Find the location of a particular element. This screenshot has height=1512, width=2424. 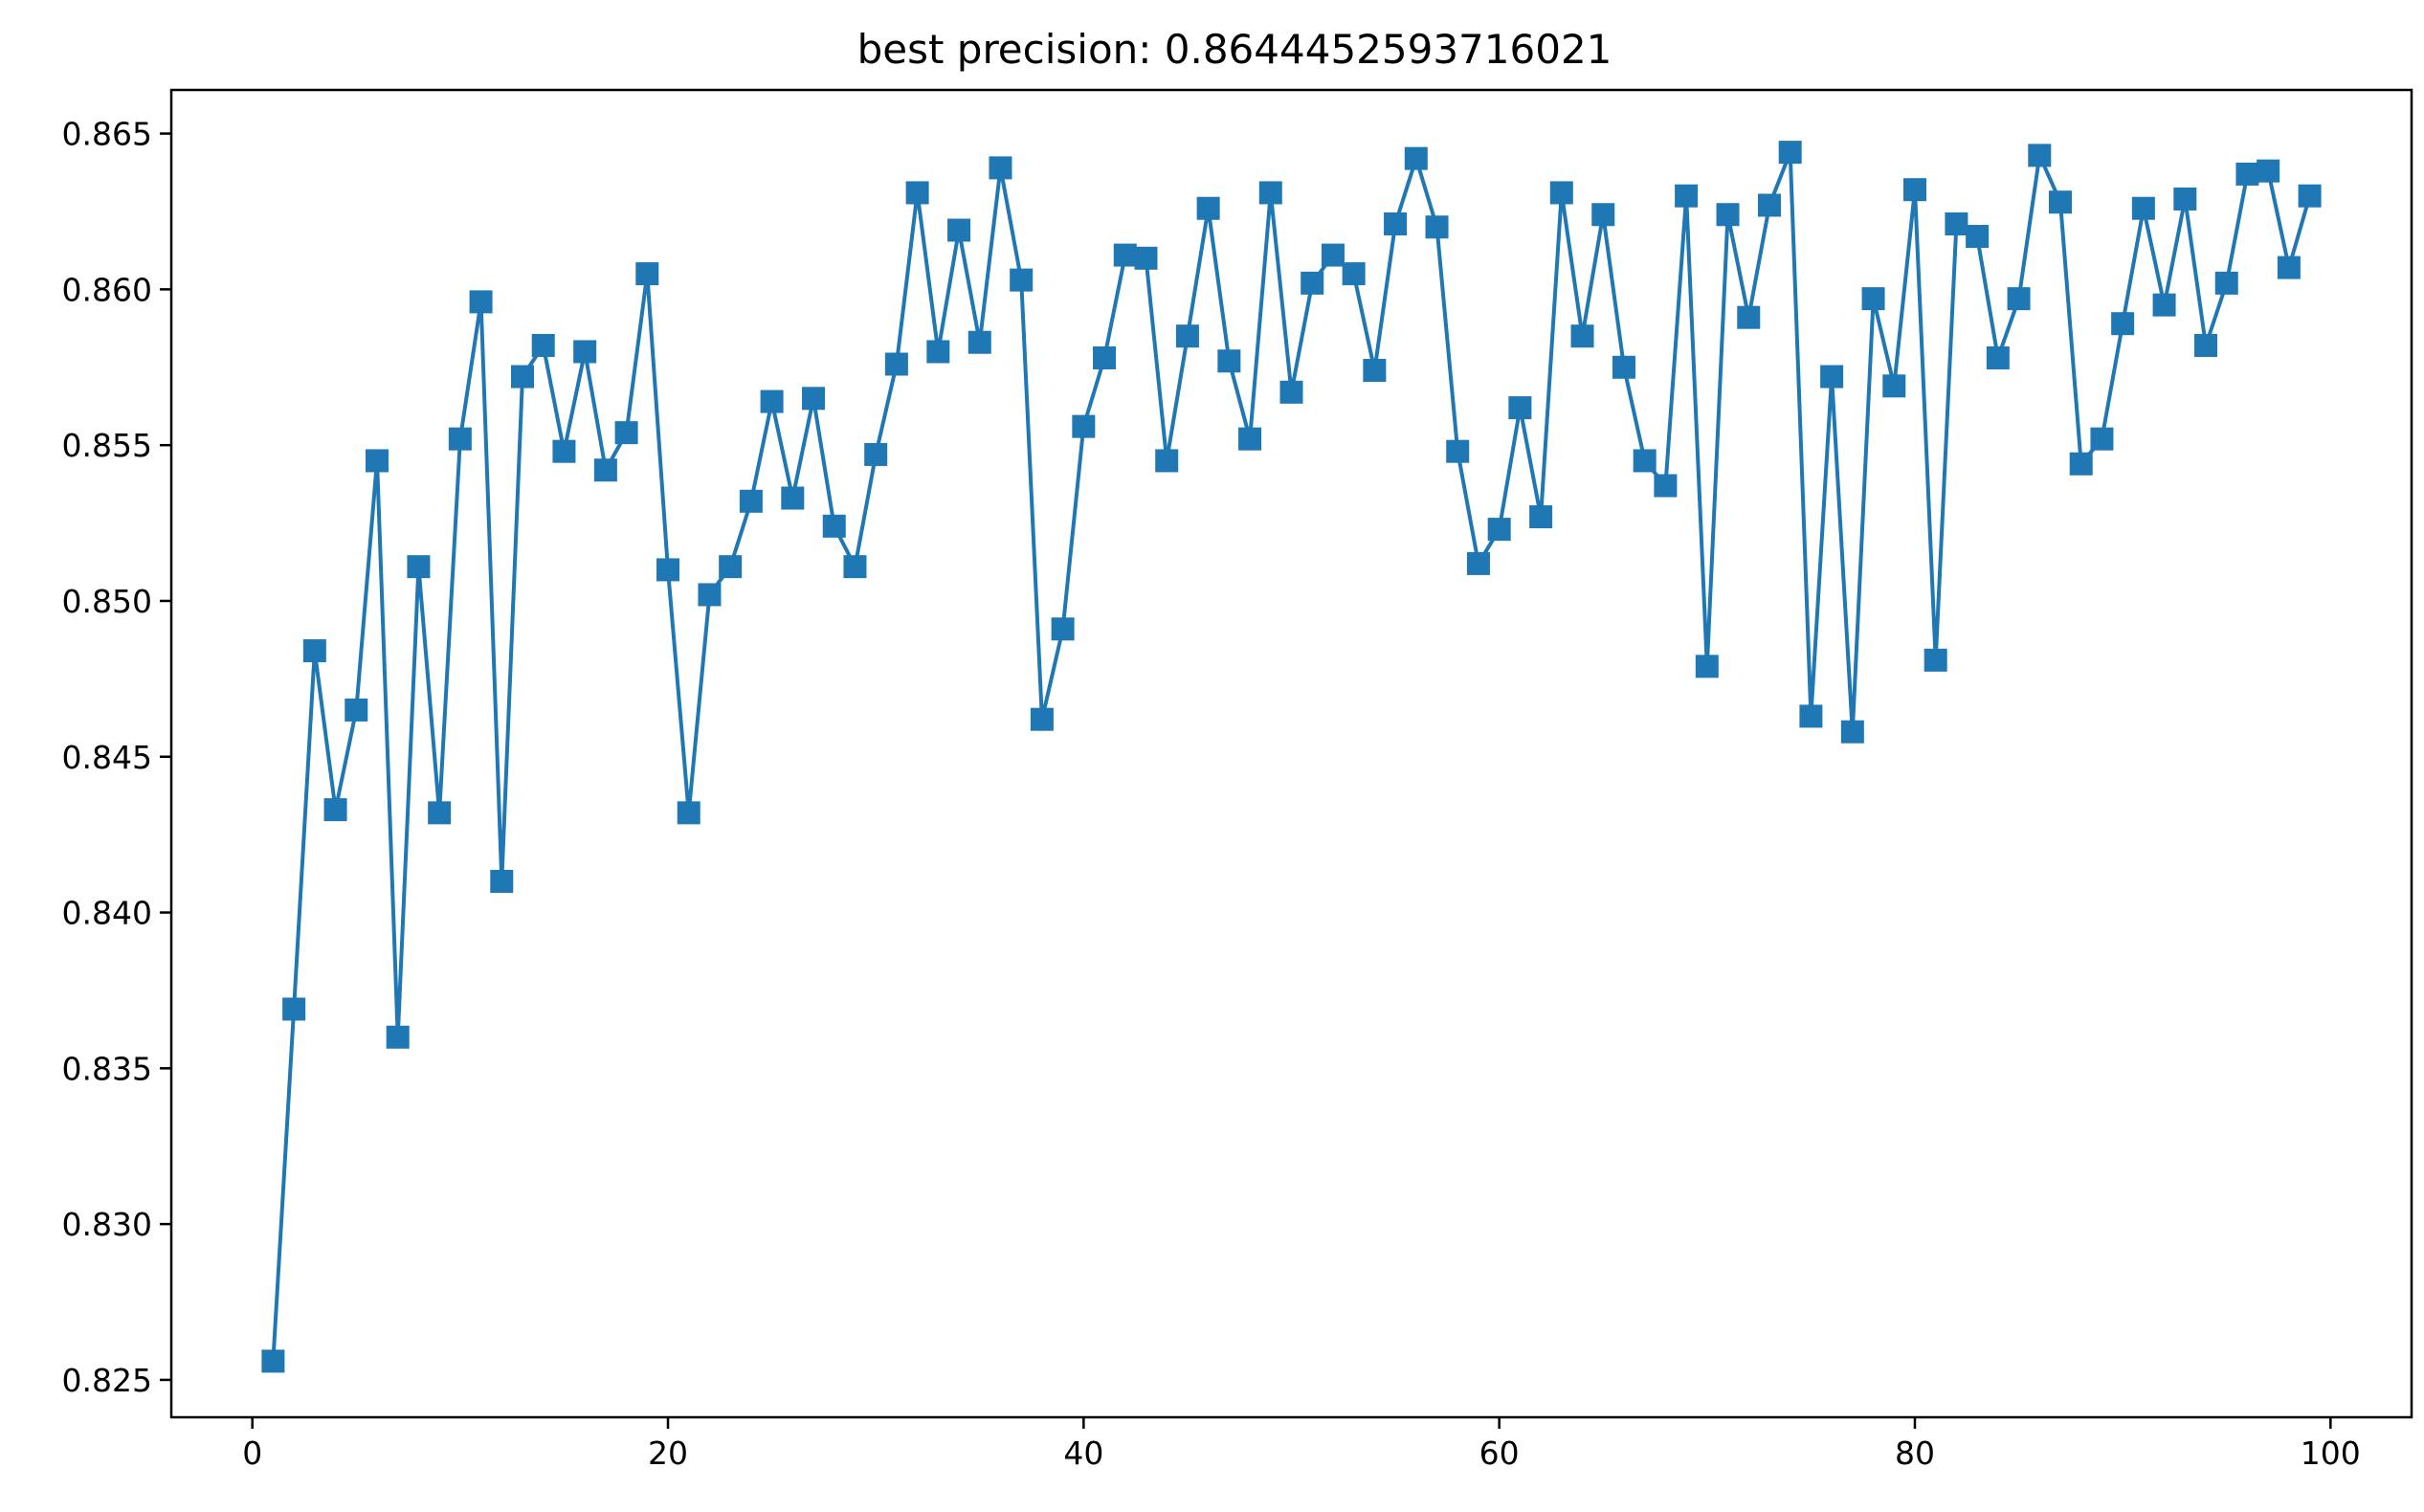

x-tick-label: 40 is located at coordinates (1083, 1453).